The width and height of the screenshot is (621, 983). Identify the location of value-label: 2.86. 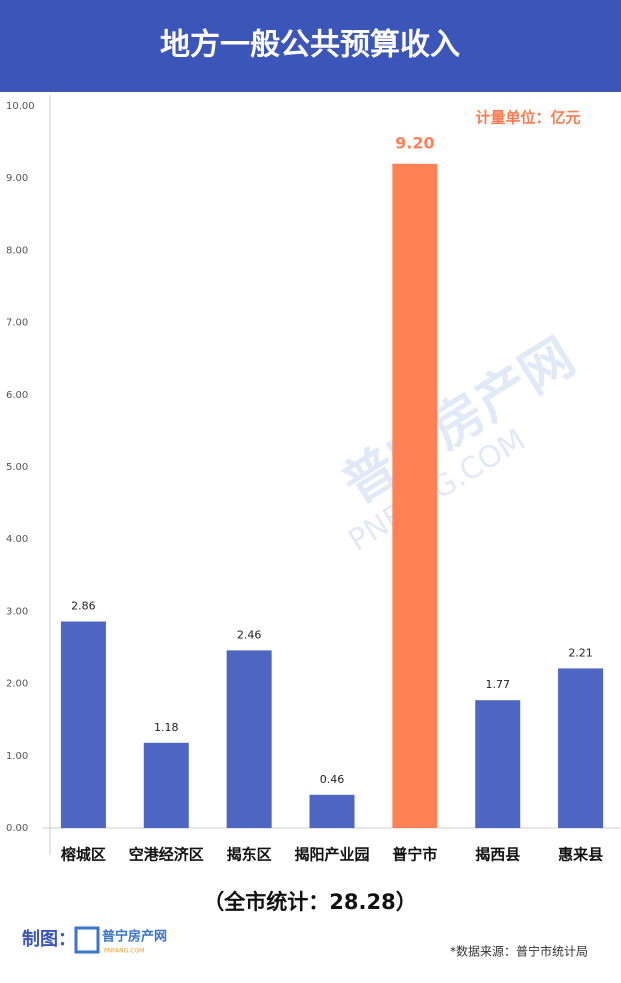
(83, 606).